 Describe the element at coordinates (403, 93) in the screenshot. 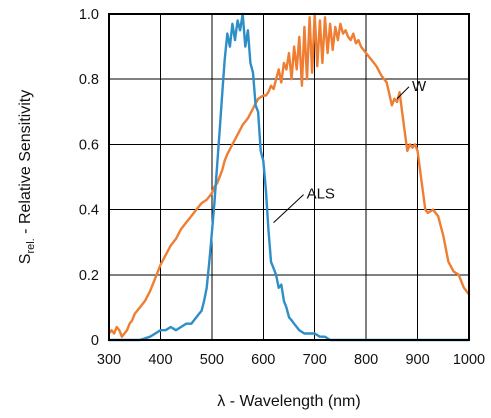

I see `label-leader-w` at that location.